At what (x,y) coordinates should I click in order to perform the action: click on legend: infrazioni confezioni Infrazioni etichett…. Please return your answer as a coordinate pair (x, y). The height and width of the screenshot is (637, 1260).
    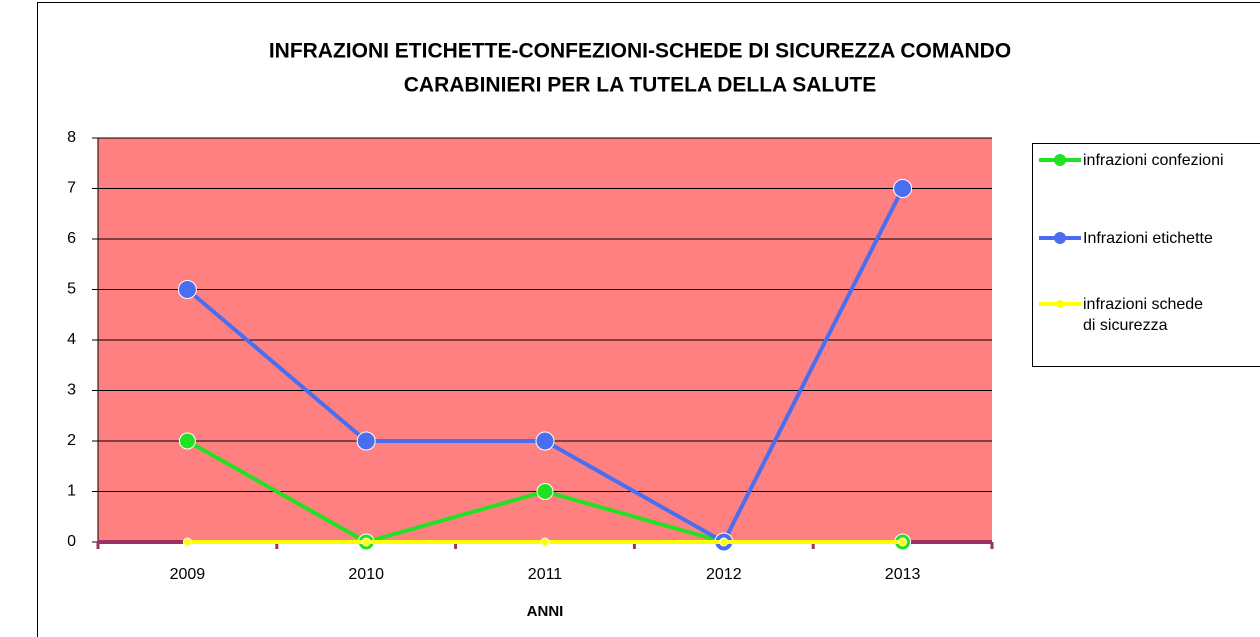
    Looking at the image, I should click on (1146, 255).